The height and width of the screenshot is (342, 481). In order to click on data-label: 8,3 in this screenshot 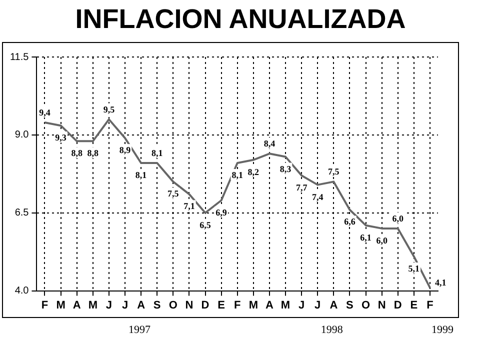, I will do `click(286, 169)`.